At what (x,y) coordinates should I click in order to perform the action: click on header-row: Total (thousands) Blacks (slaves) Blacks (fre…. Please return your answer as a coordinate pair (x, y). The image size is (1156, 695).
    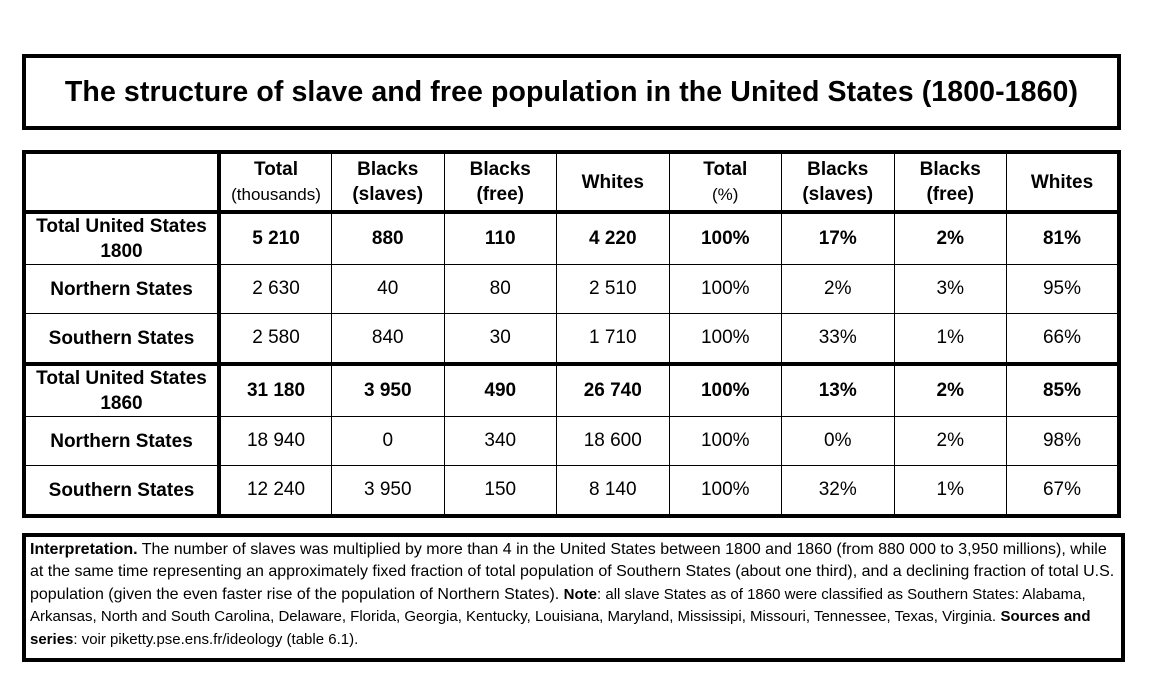
    Looking at the image, I should click on (571, 182).